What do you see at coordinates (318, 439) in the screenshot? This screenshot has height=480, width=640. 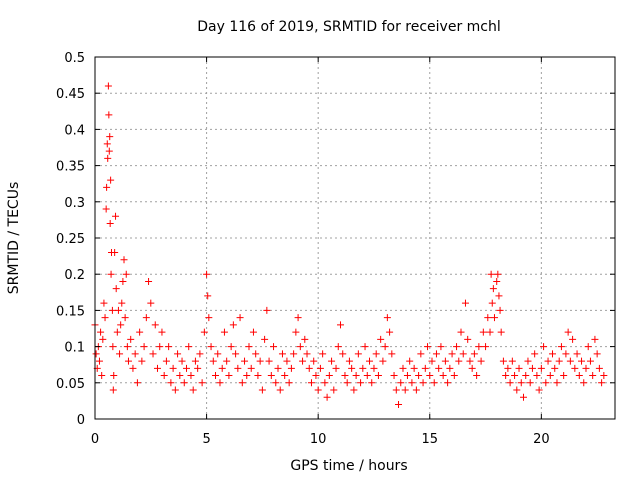 I see `x-tick-label: 10` at bounding box center [318, 439].